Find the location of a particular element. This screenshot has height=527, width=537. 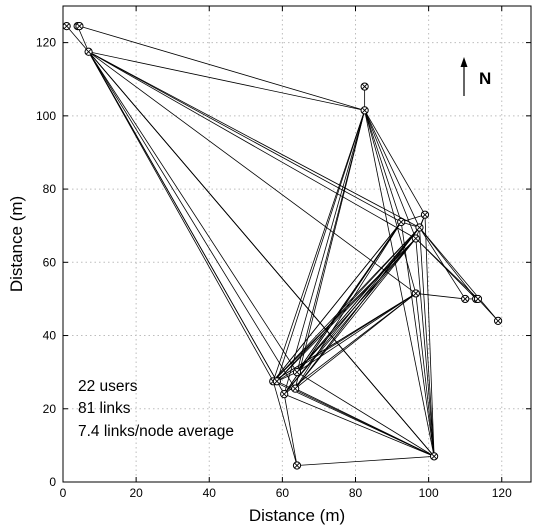

annotation-average: 7.4 links/node average is located at coordinates (156, 431).